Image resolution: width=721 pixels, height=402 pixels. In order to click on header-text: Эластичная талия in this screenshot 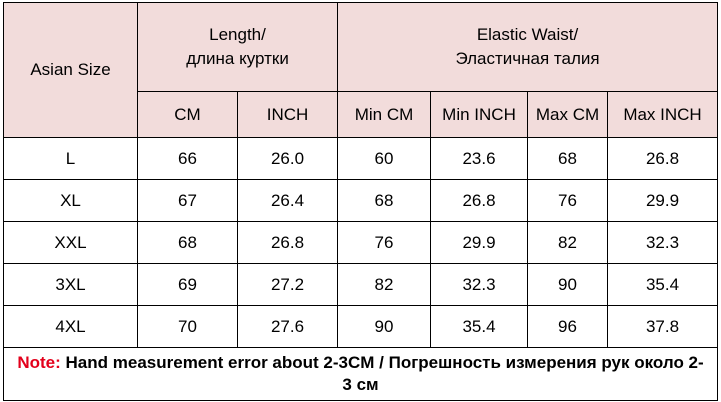, I will do `click(527, 58)`.